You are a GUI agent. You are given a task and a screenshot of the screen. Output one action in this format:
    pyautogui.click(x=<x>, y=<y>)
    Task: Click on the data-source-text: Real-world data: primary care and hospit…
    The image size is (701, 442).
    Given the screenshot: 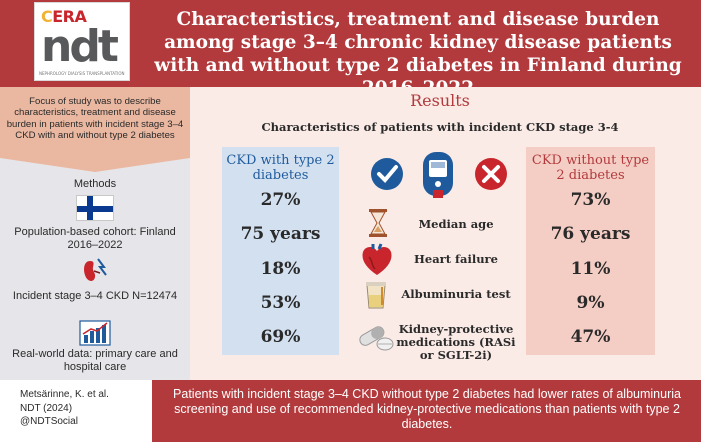 What is the action you would take?
    pyautogui.click(x=95, y=360)
    